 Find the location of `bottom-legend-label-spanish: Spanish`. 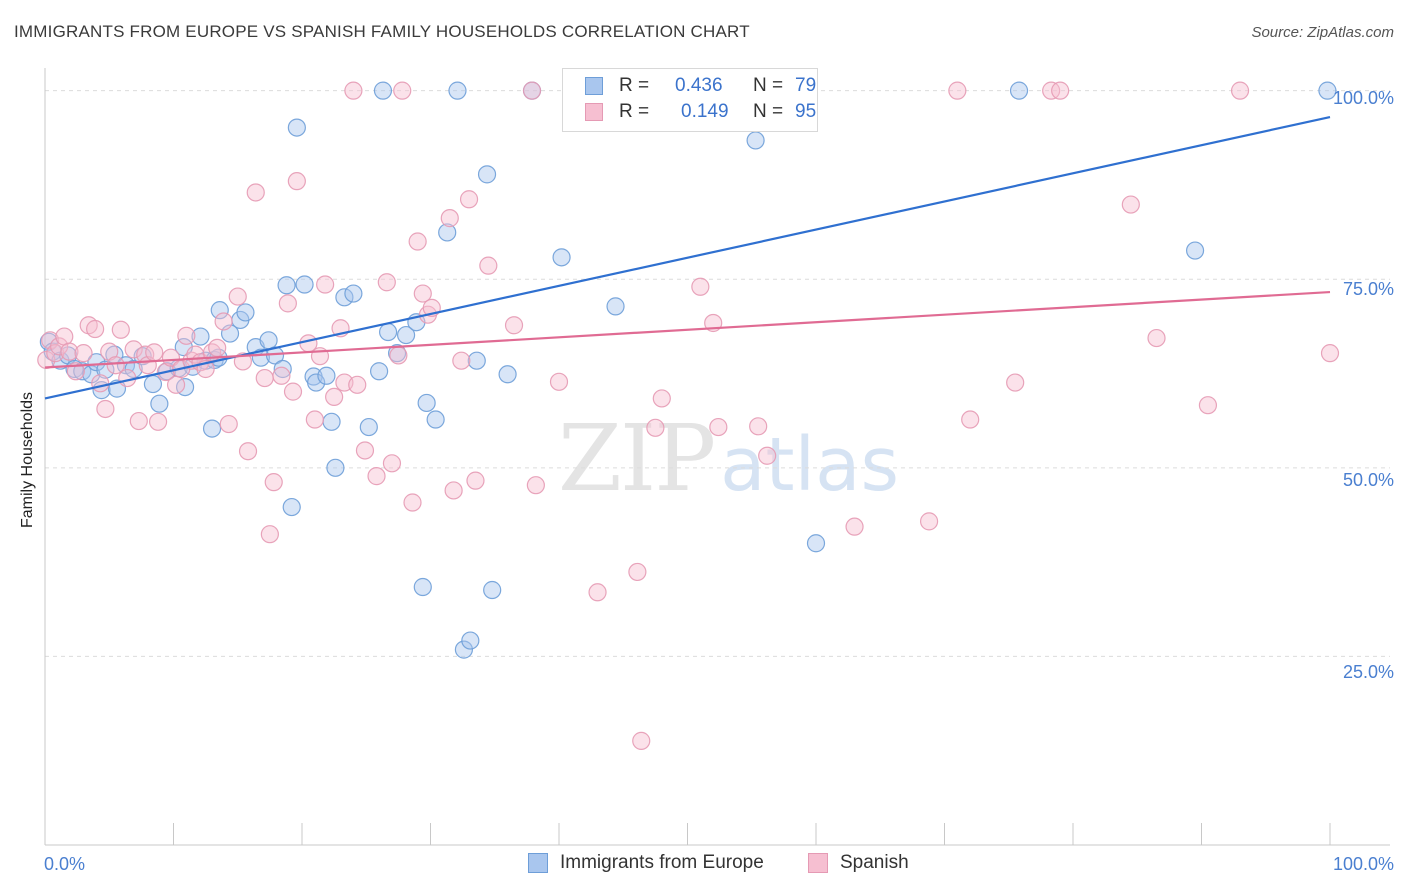

bottom-legend-label-spanish: Spanish is located at coordinates (874, 862).